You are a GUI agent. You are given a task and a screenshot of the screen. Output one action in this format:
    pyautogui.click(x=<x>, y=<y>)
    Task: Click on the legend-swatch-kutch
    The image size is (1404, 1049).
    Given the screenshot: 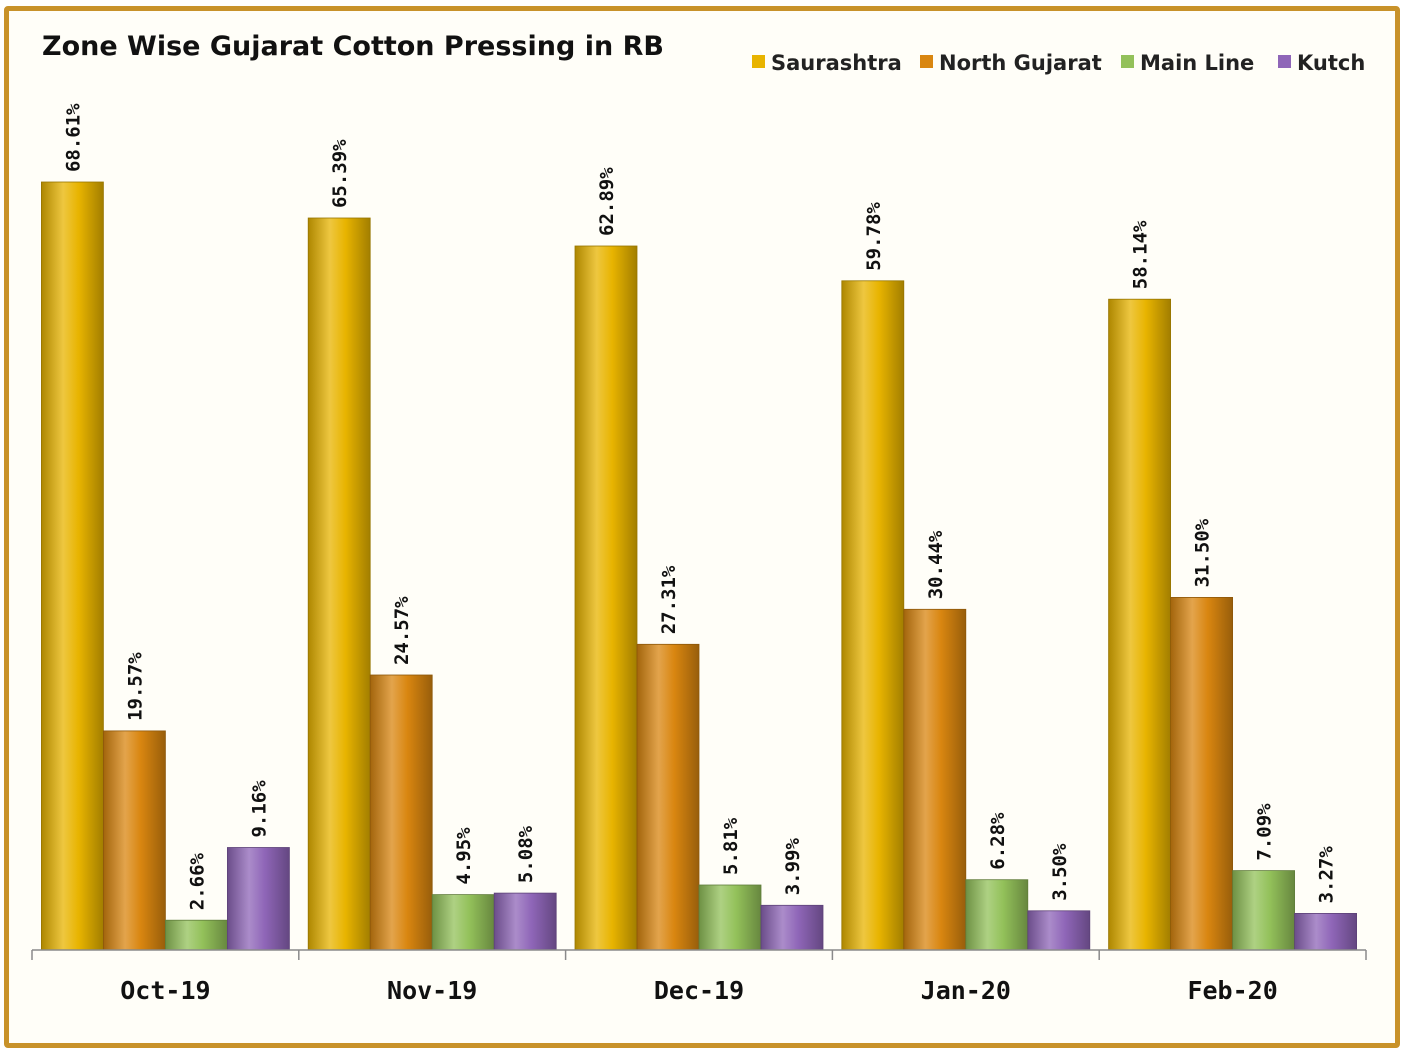 What is the action you would take?
    pyautogui.click(x=1284, y=61)
    